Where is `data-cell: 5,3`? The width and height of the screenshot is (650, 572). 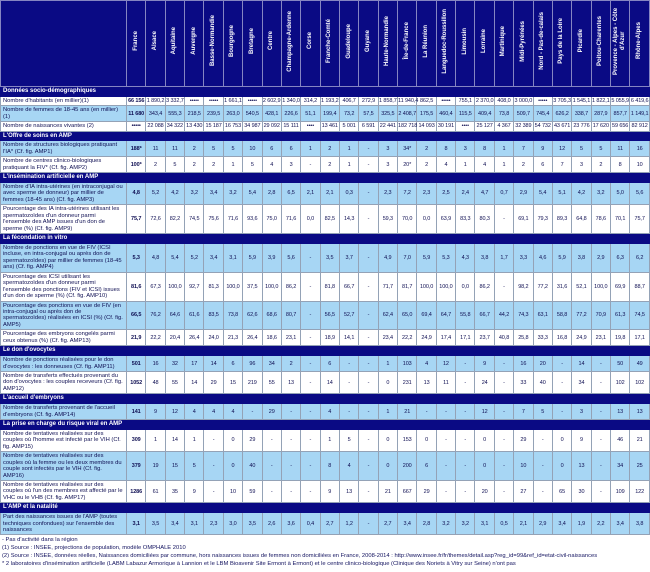
data-cell: 5,3 is located at coordinates (446, 257).